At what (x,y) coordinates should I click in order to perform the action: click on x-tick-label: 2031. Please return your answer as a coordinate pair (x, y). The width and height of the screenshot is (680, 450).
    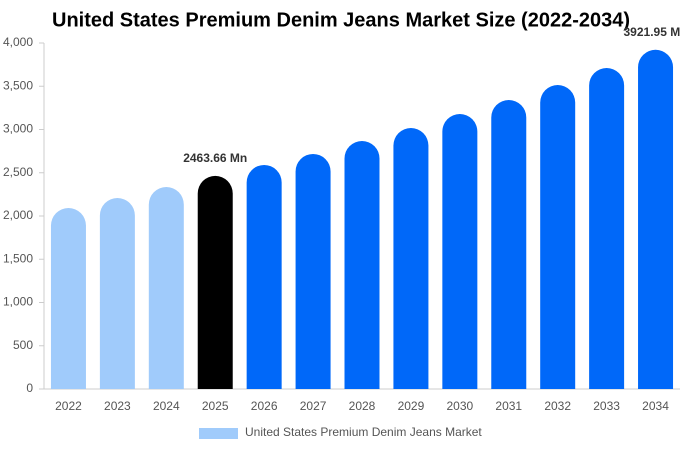
    Looking at the image, I should click on (508, 406).